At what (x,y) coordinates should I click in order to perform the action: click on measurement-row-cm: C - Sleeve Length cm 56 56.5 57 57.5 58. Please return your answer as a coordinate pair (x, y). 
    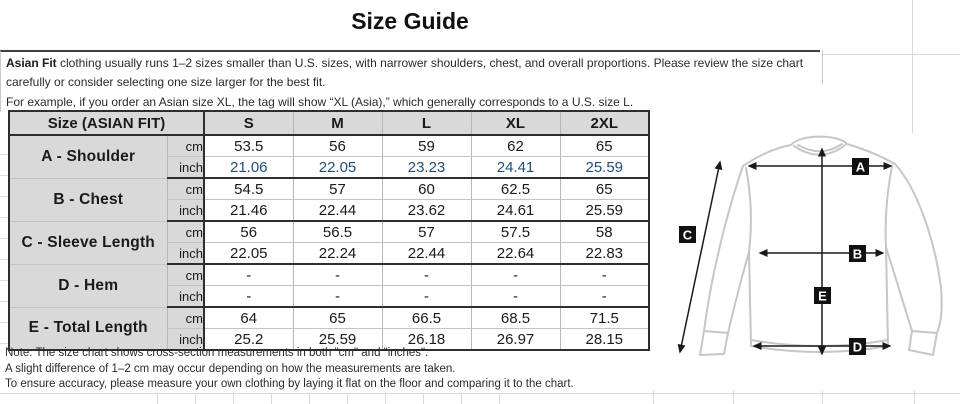
    Looking at the image, I should click on (329, 243).